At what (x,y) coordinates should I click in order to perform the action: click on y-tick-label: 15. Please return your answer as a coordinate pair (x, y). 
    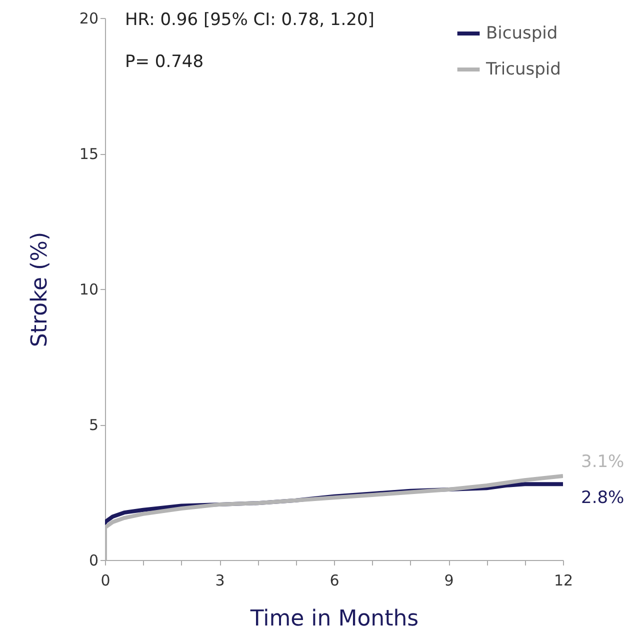
    Looking at the image, I should click on (88, 154).